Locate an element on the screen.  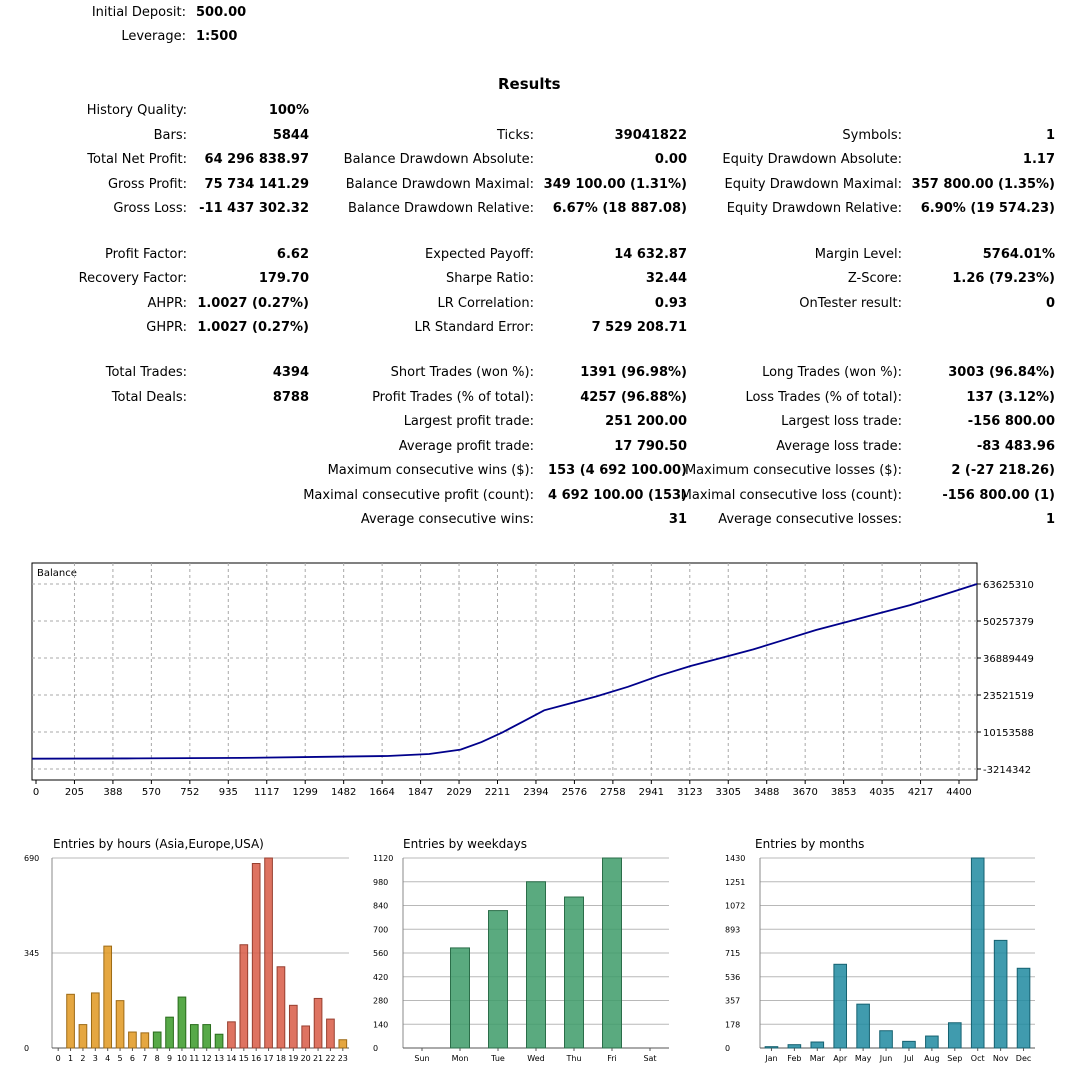
x-tick-label: 1117 is located at coordinates (266, 792).